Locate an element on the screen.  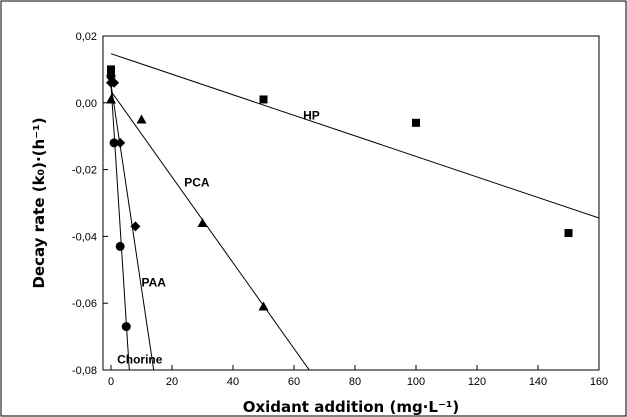
x-tick-label: 140 is located at coordinates (538, 382).